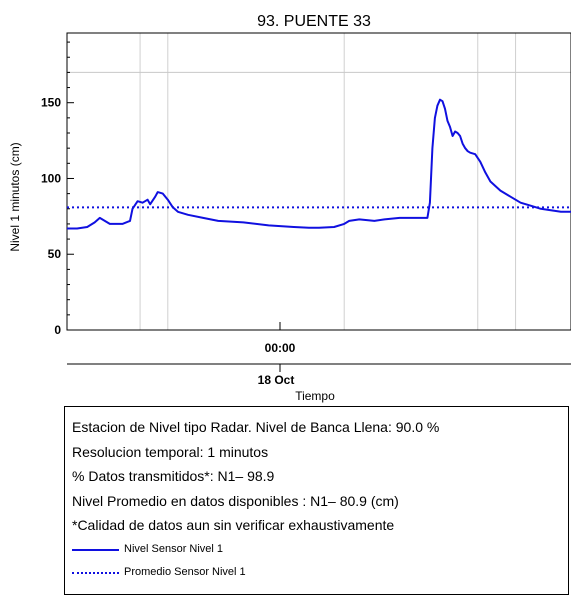 This screenshot has width=571, height=599. Describe the element at coordinates (276, 380) in the screenshot. I see `date-label: 18 Oct` at that location.